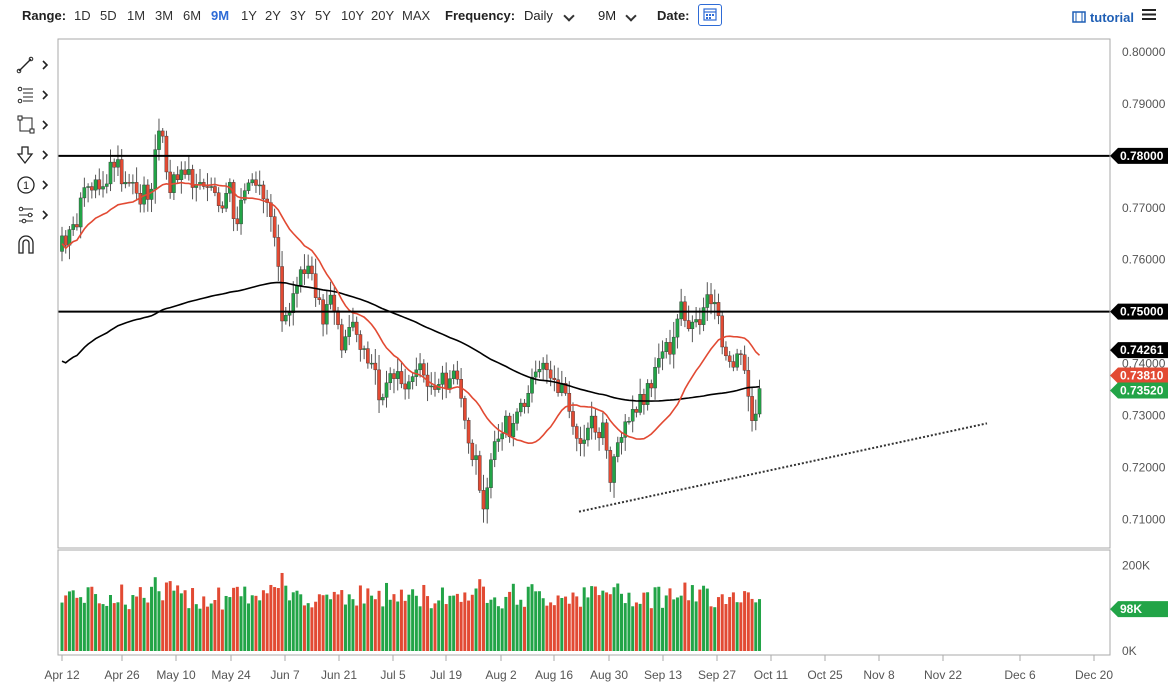 The height and width of the screenshot is (694, 1176). I want to click on volume-tick-label: 200K, so click(1136, 566).